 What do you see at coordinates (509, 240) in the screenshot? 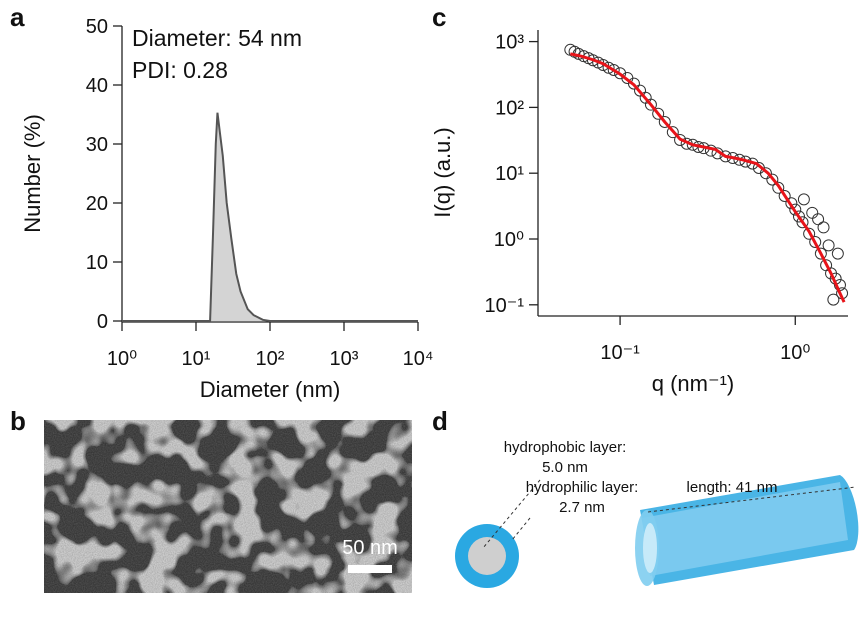
I see `y-tick-label: 10⁰` at bounding box center [509, 240].